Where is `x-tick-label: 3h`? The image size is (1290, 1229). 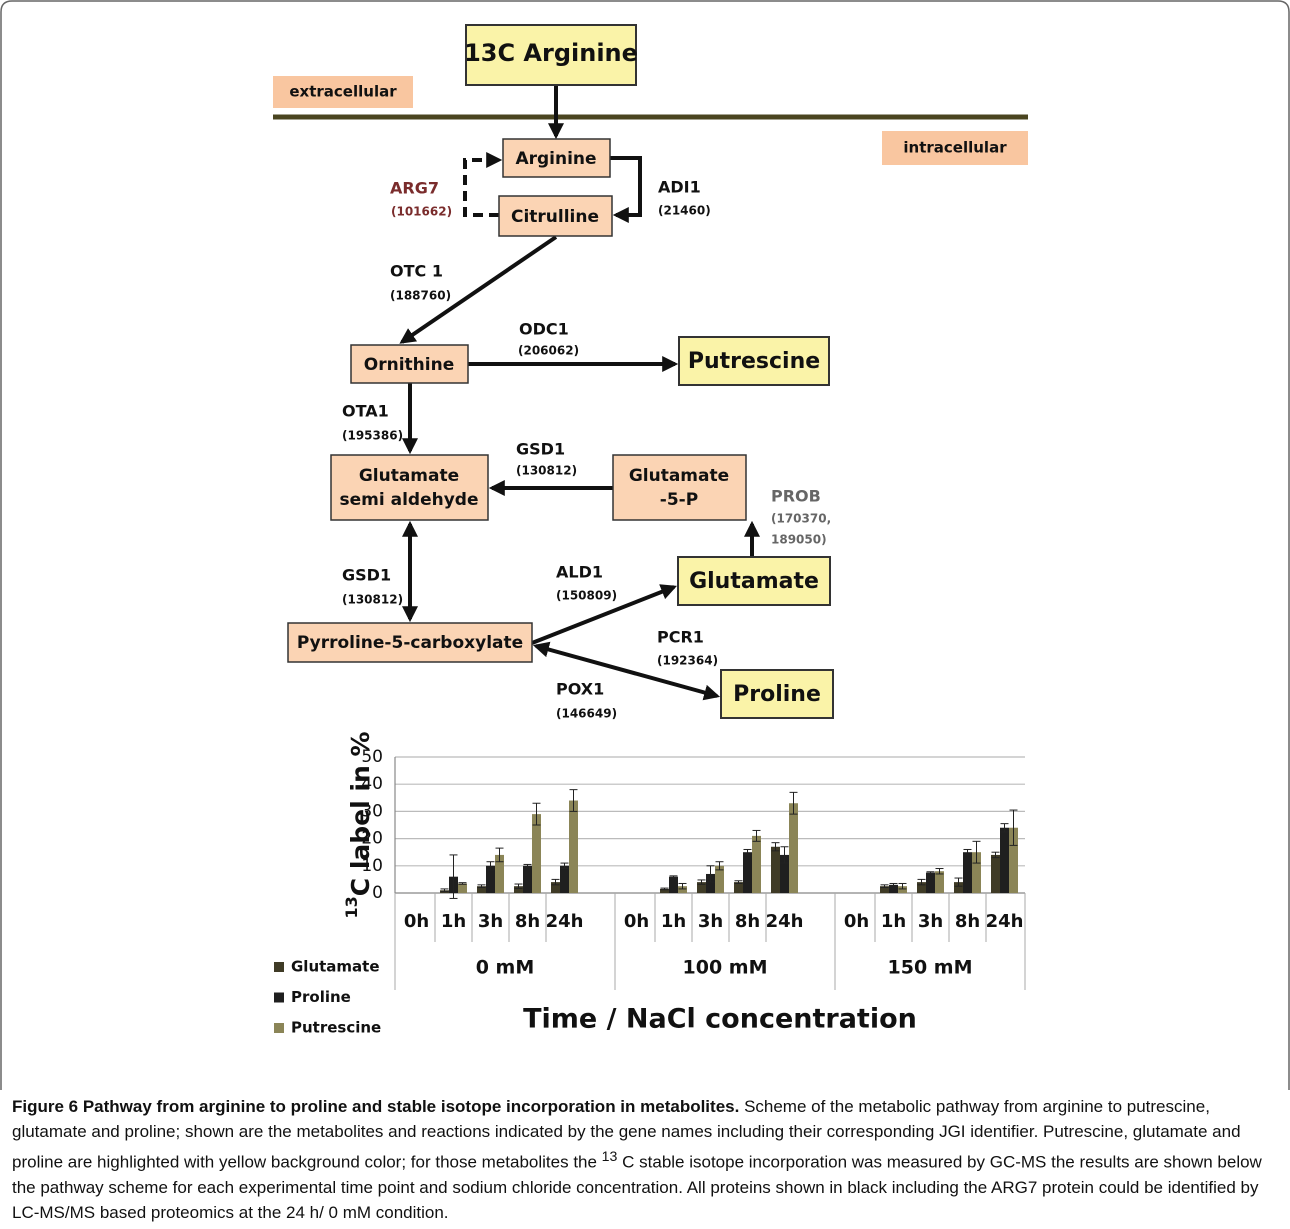 x-tick-label: 3h is located at coordinates (710, 921).